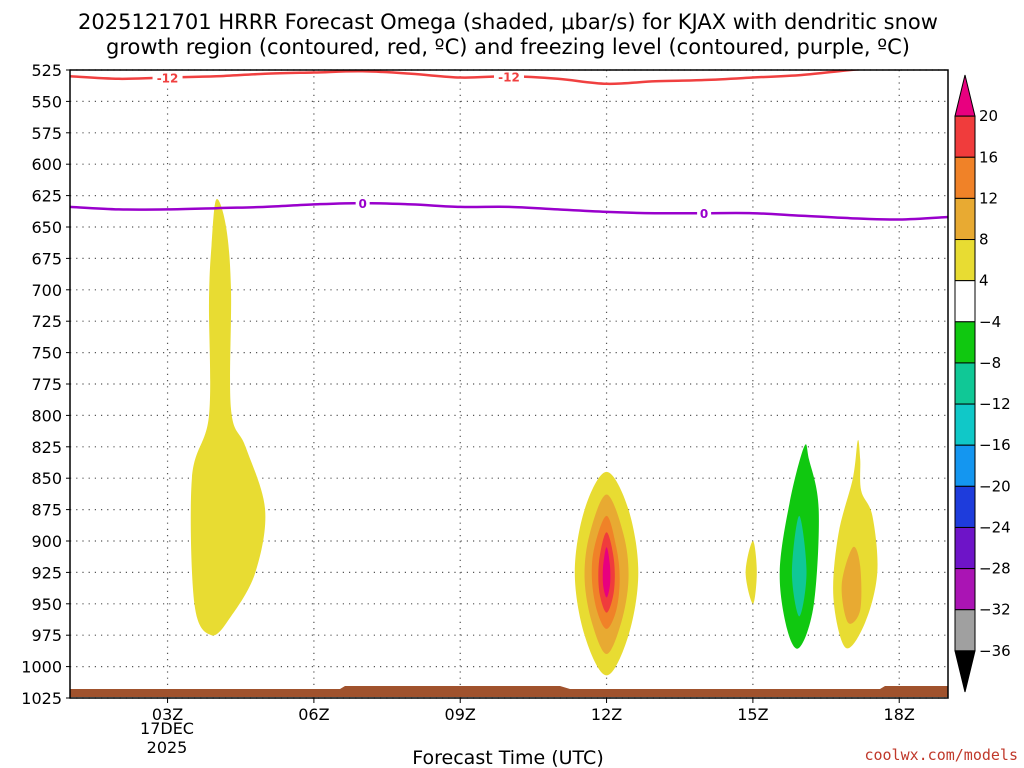  Describe the element at coordinates (752, 714) in the screenshot. I see `x-tick-label: 15Z` at that location.